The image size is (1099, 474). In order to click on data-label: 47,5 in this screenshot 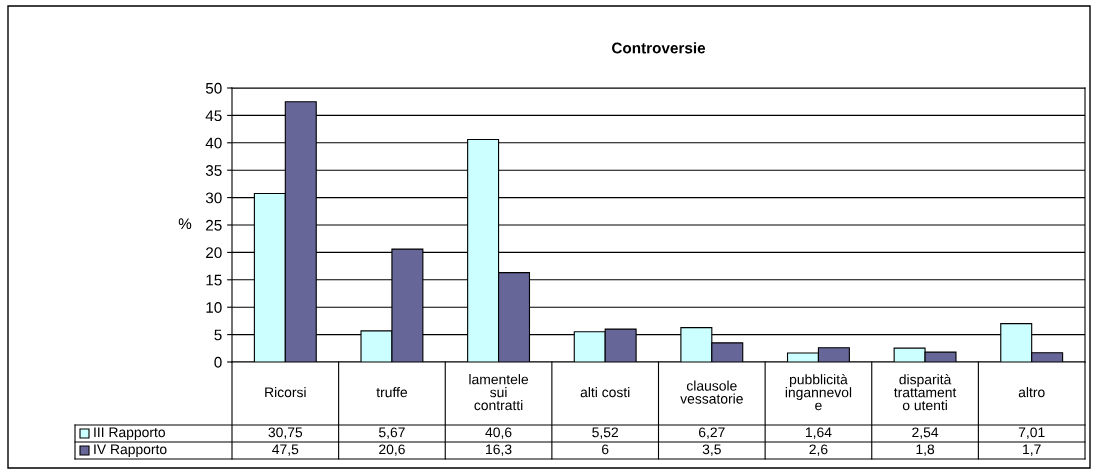, I will do `click(285, 450)`.